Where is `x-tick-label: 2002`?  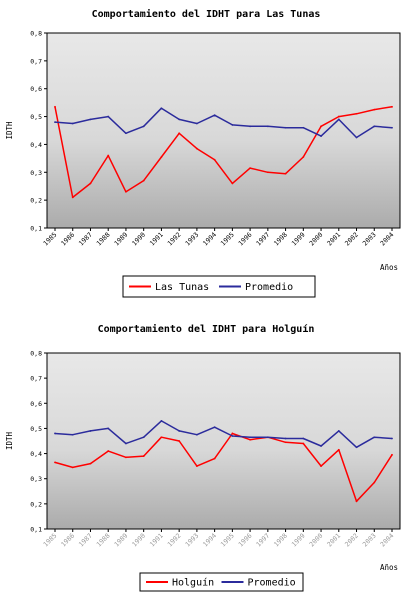
x-tick-label: 2002 is located at coordinates (351, 540).